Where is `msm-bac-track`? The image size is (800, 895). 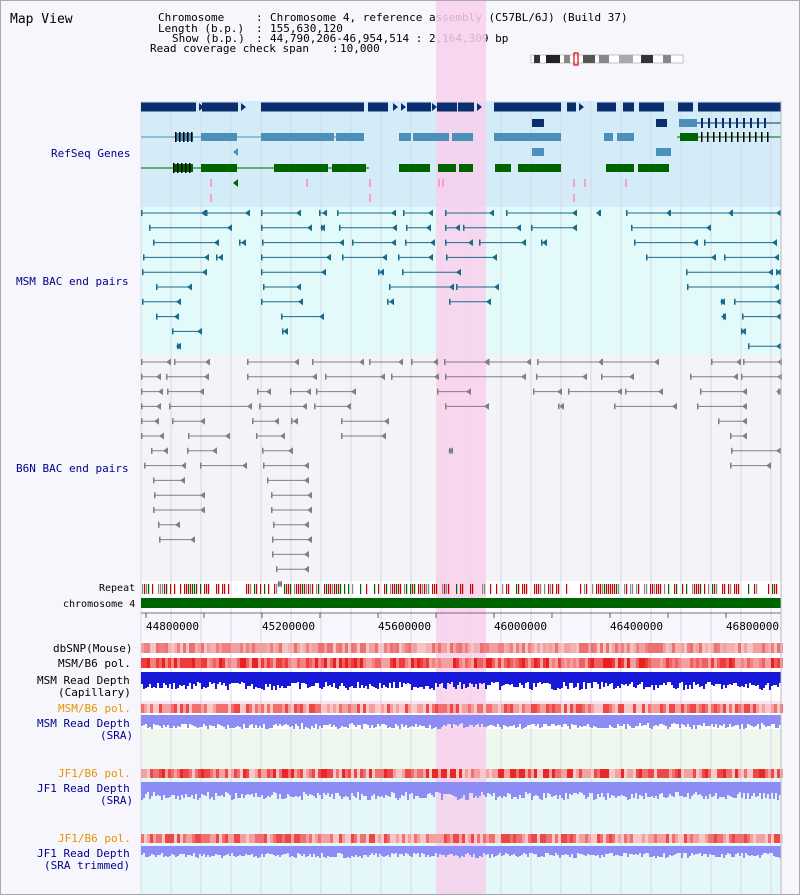 msm-bac-track is located at coordinates (461, 279).